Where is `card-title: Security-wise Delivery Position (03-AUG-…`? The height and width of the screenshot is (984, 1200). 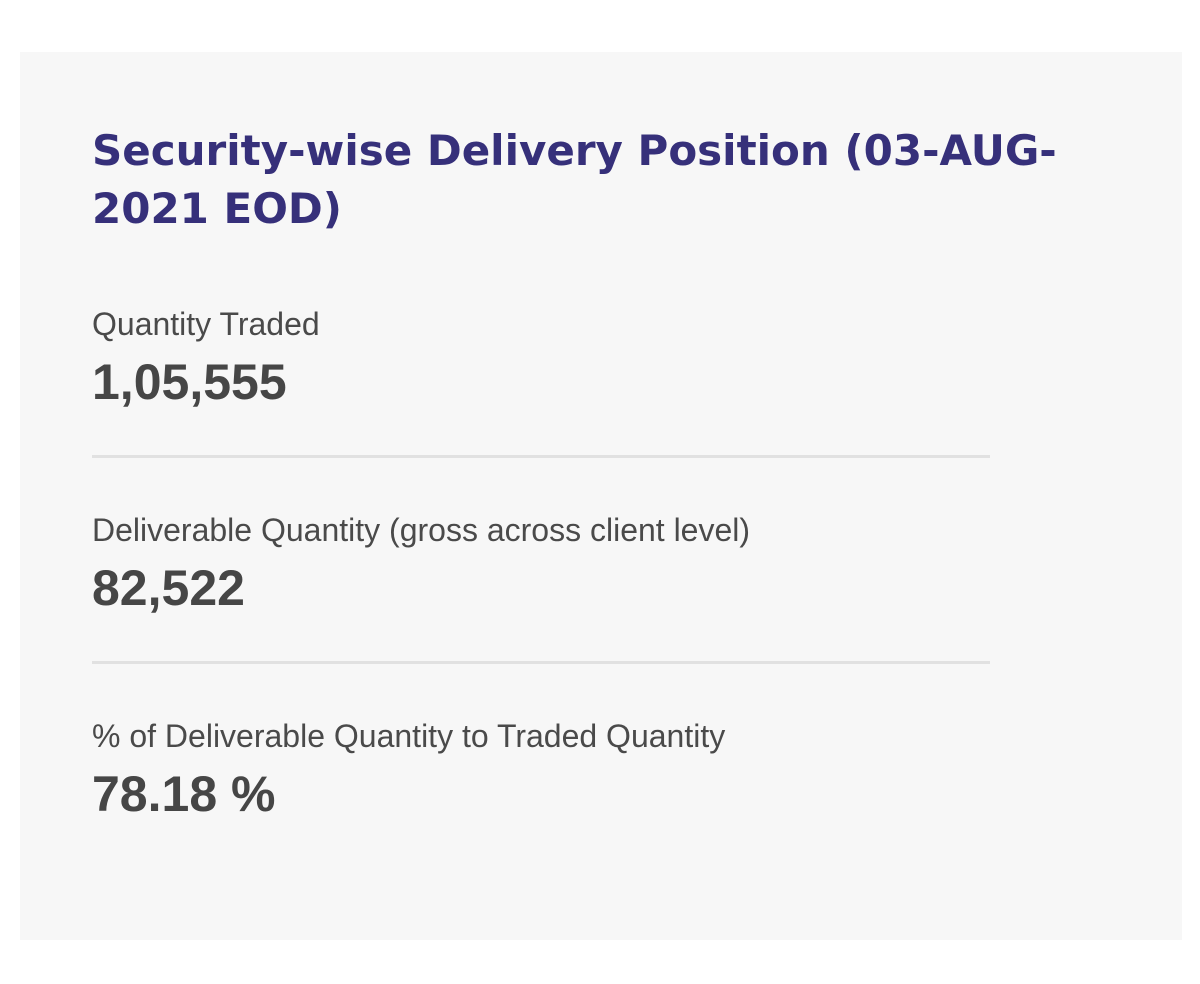
card-title: Security-wise Delivery Position (03-AUG-… is located at coordinates (574, 179).